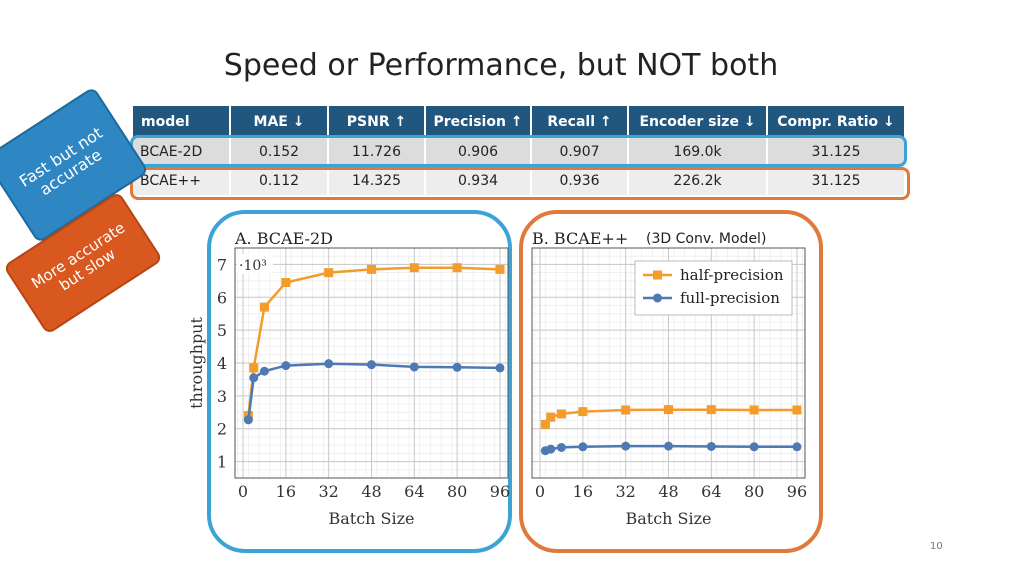 The height and width of the screenshot is (576, 1024). Describe the element at coordinates (377, 121) in the screenshot. I see `column-header-psnr: PSNR ↑` at that location.